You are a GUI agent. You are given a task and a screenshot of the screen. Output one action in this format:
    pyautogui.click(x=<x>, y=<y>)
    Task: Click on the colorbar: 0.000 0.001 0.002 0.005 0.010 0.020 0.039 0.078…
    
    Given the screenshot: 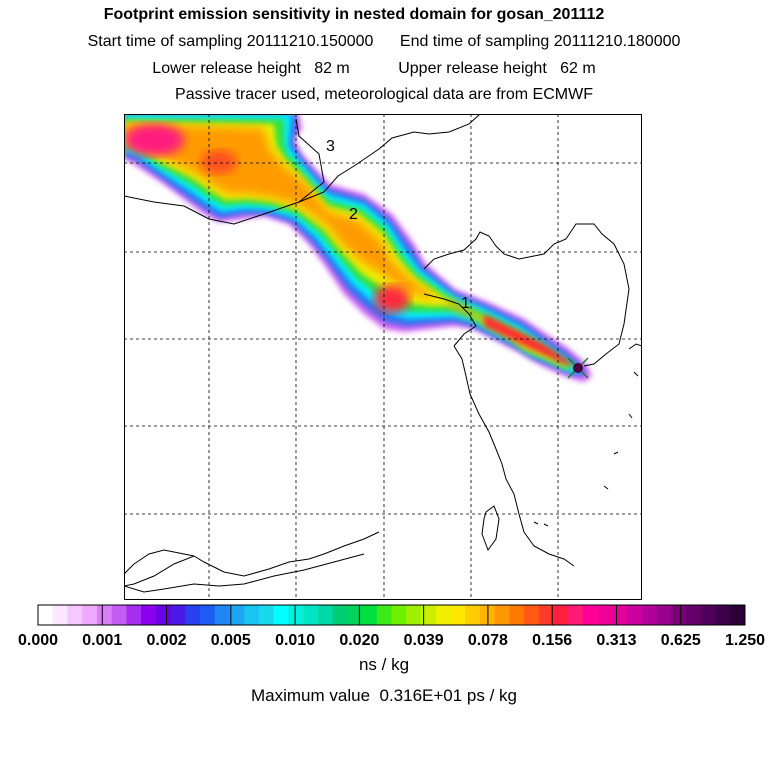 What is the action you would take?
    pyautogui.click(x=391, y=626)
    